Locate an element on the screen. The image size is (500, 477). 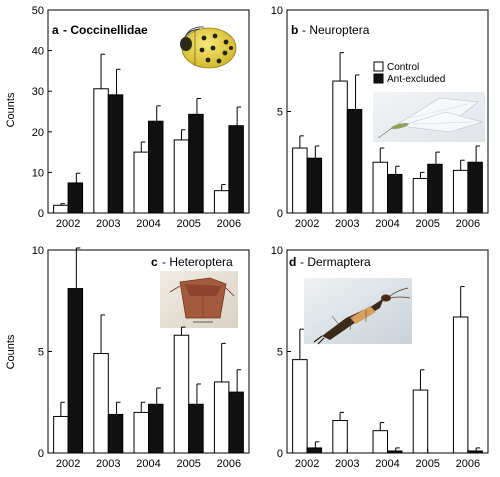
plot-a-xtick-label: 2003 is located at coordinates (108, 224).